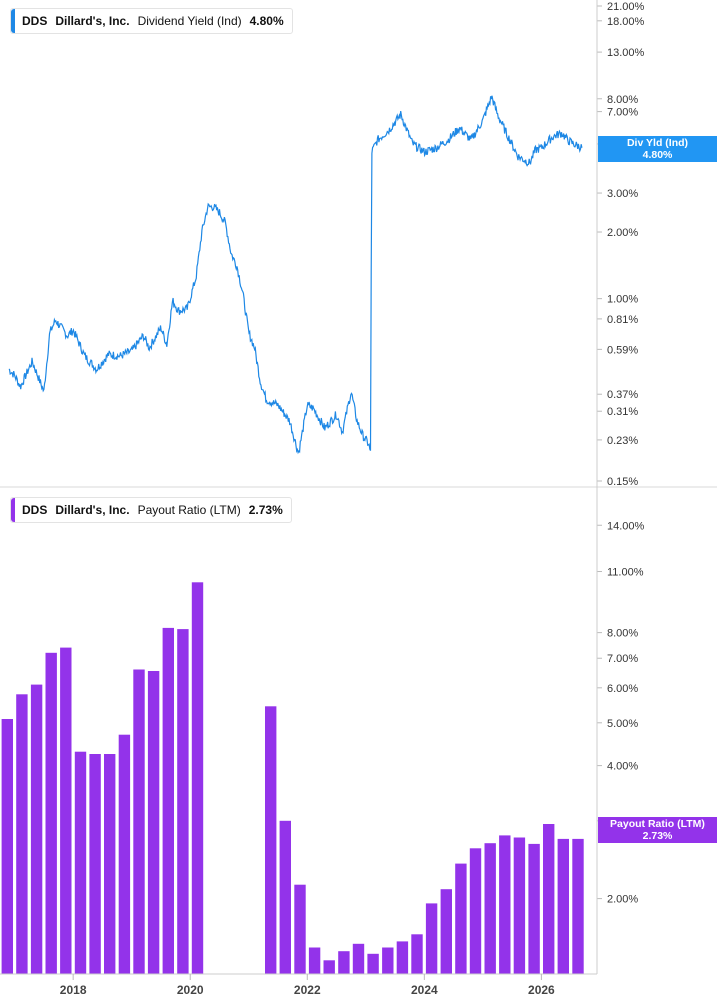 The width and height of the screenshot is (717, 1005). I want to click on x-tick-label: 2018, so click(73, 990).